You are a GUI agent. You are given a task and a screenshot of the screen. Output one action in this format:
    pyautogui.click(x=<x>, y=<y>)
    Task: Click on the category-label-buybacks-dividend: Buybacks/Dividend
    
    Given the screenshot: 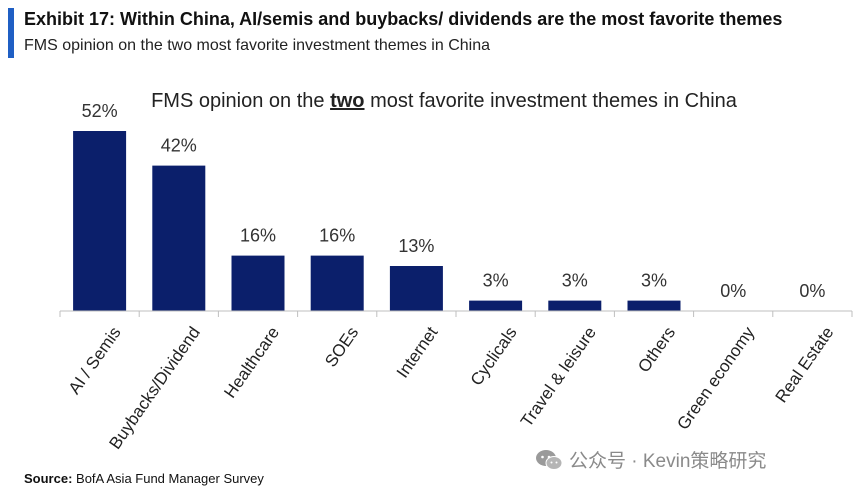 What is the action you would take?
    pyautogui.click(x=154, y=387)
    